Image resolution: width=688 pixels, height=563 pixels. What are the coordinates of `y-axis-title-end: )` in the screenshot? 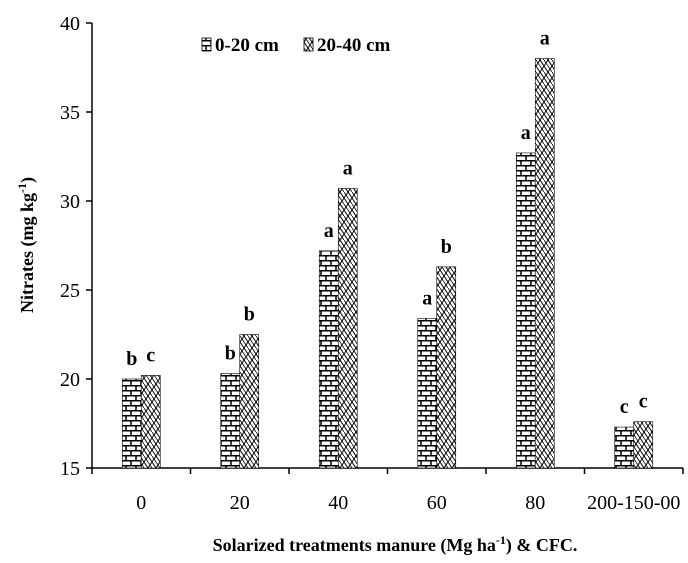 It's located at (27, 180).